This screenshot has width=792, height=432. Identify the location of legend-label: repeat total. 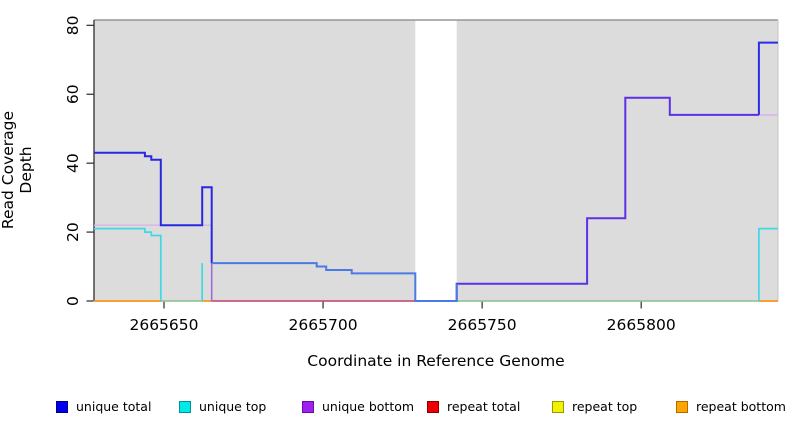
(484, 406).